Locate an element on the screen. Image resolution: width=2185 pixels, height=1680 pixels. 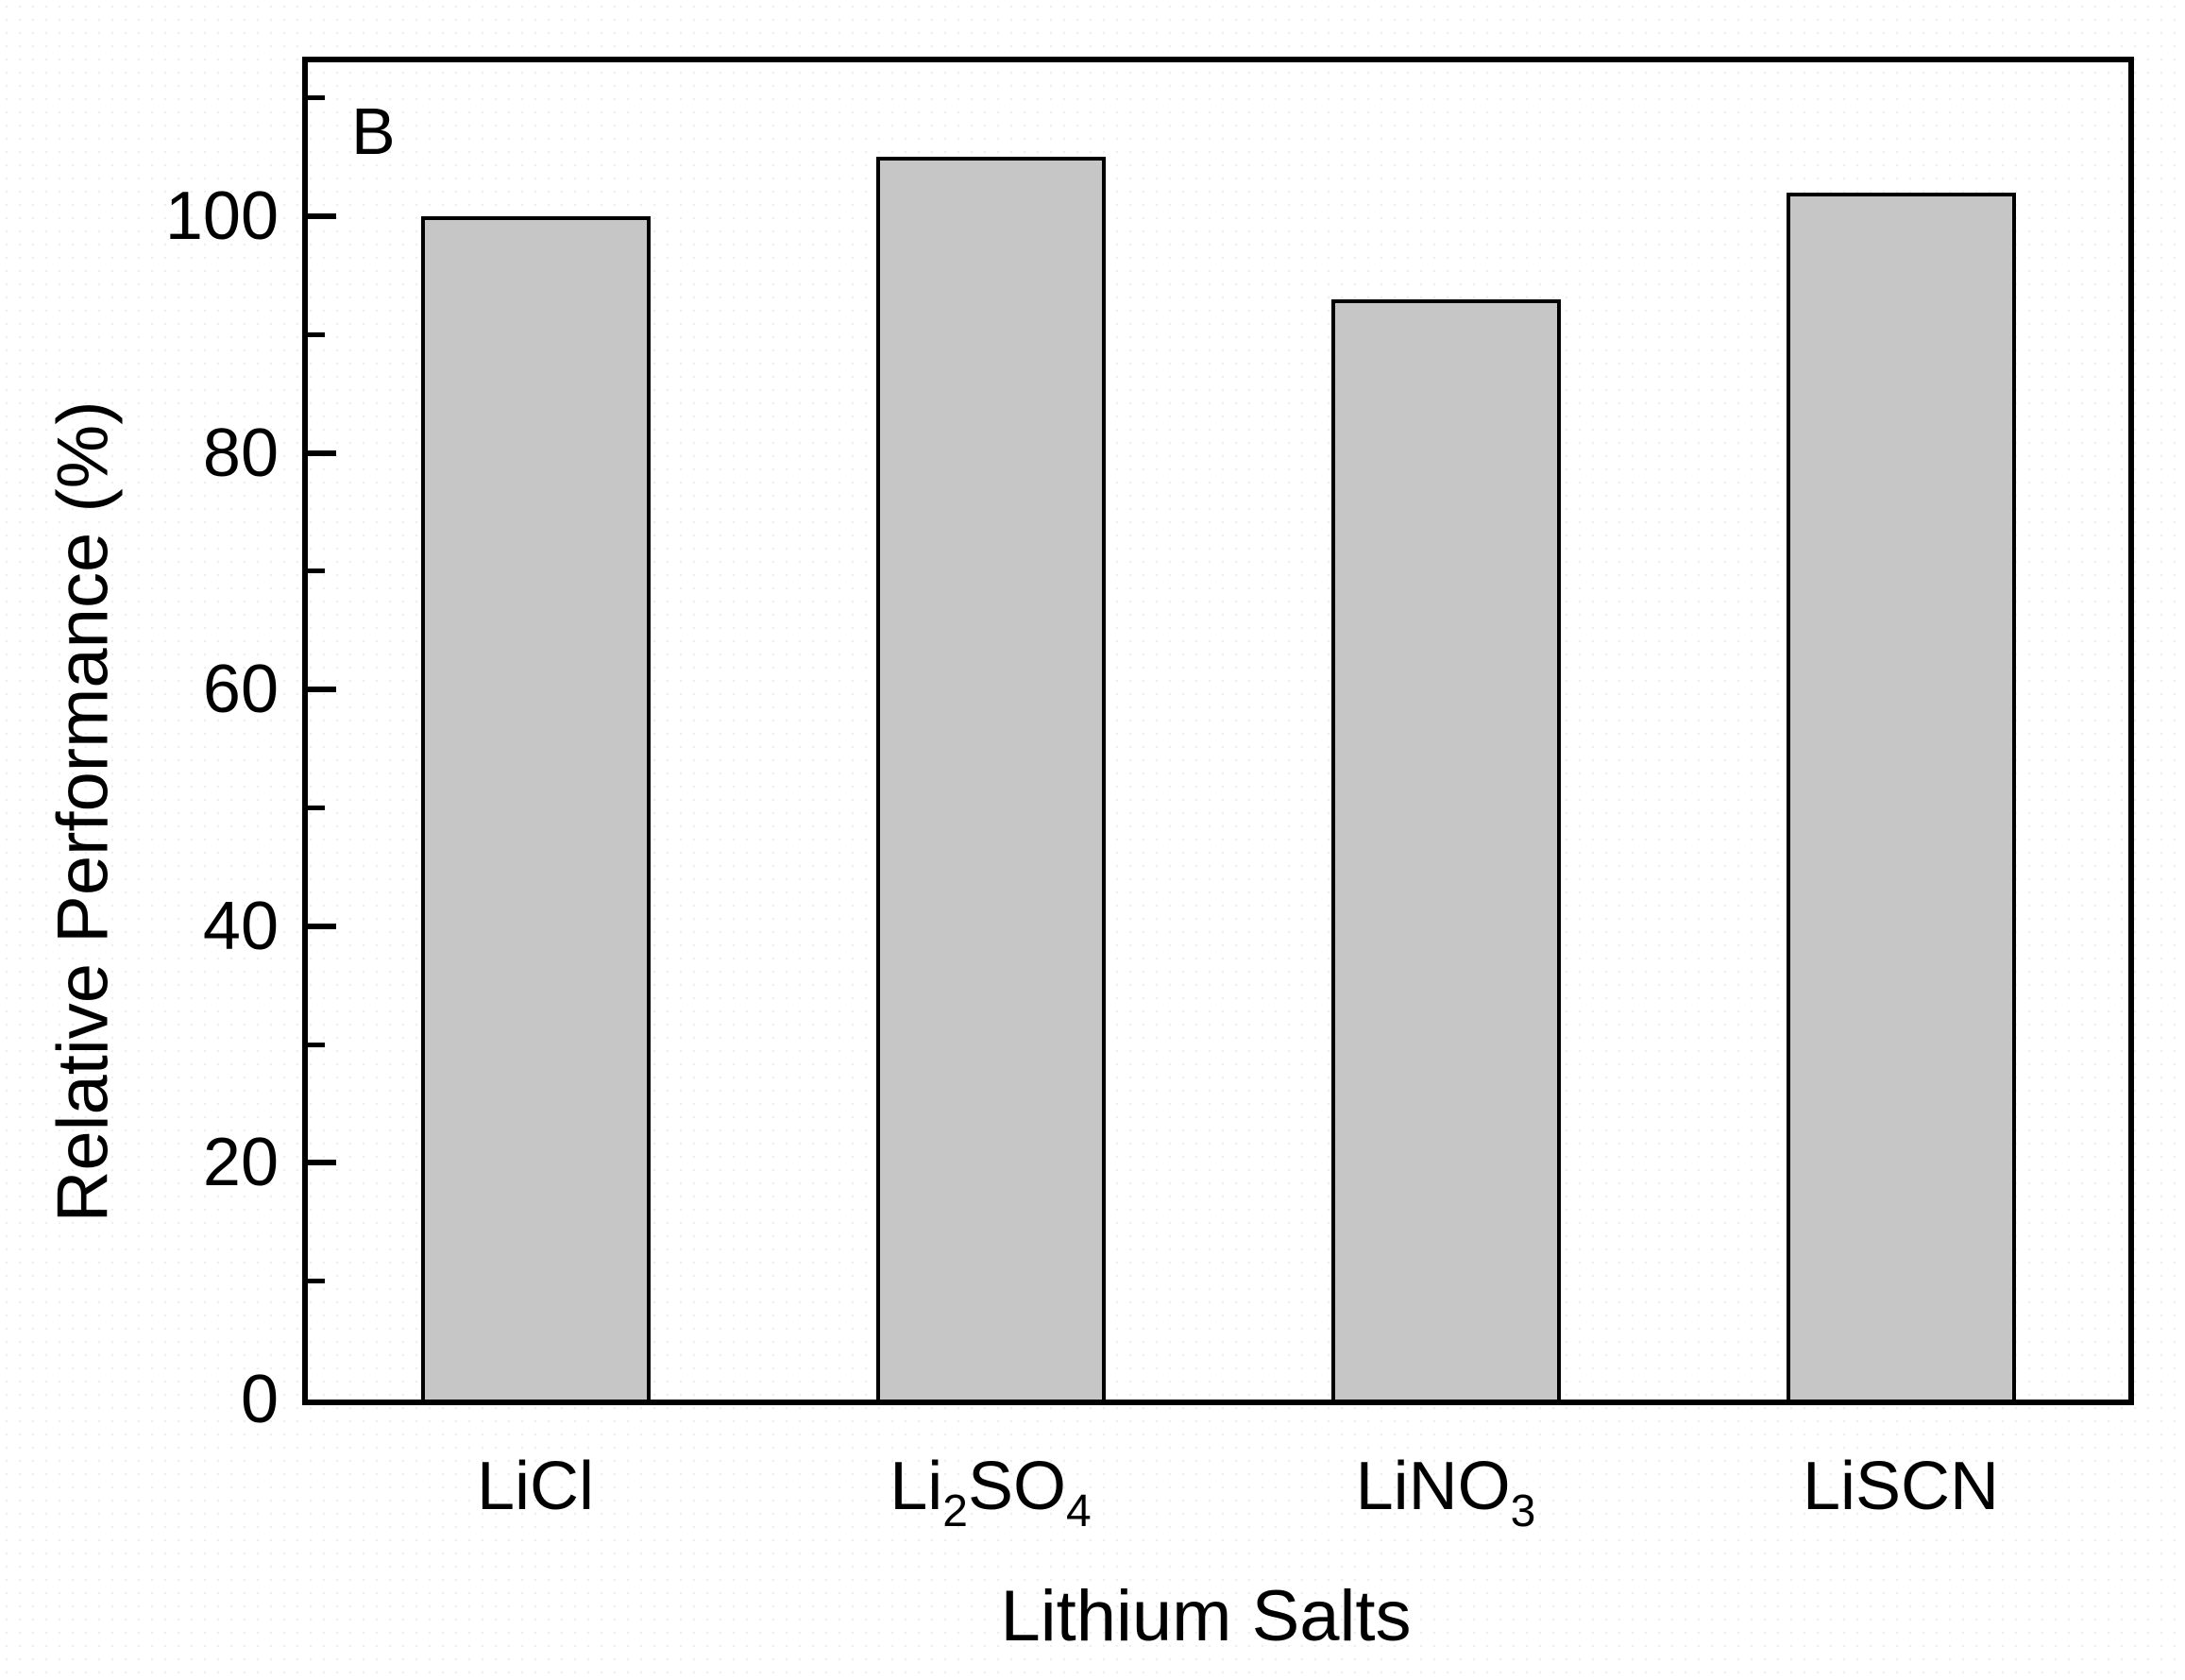
subscript: 4 is located at coordinates (1079, 1511).